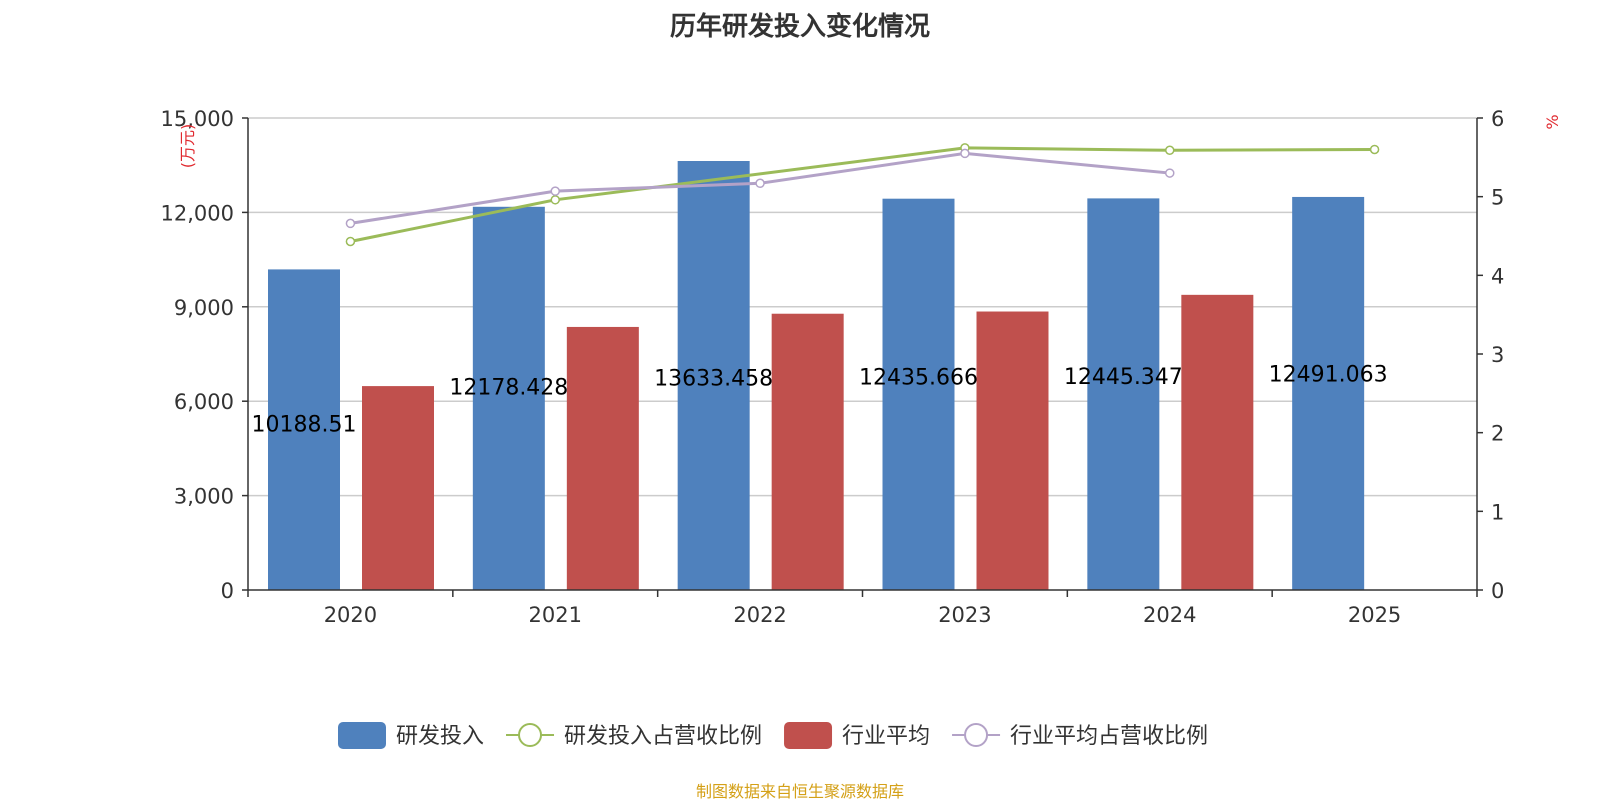 The height and width of the screenshot is (802, 1600). Describe the element at coordinates (1328, 374) in the screenshot. I see `bar-data-label: 12491.063` at that location.